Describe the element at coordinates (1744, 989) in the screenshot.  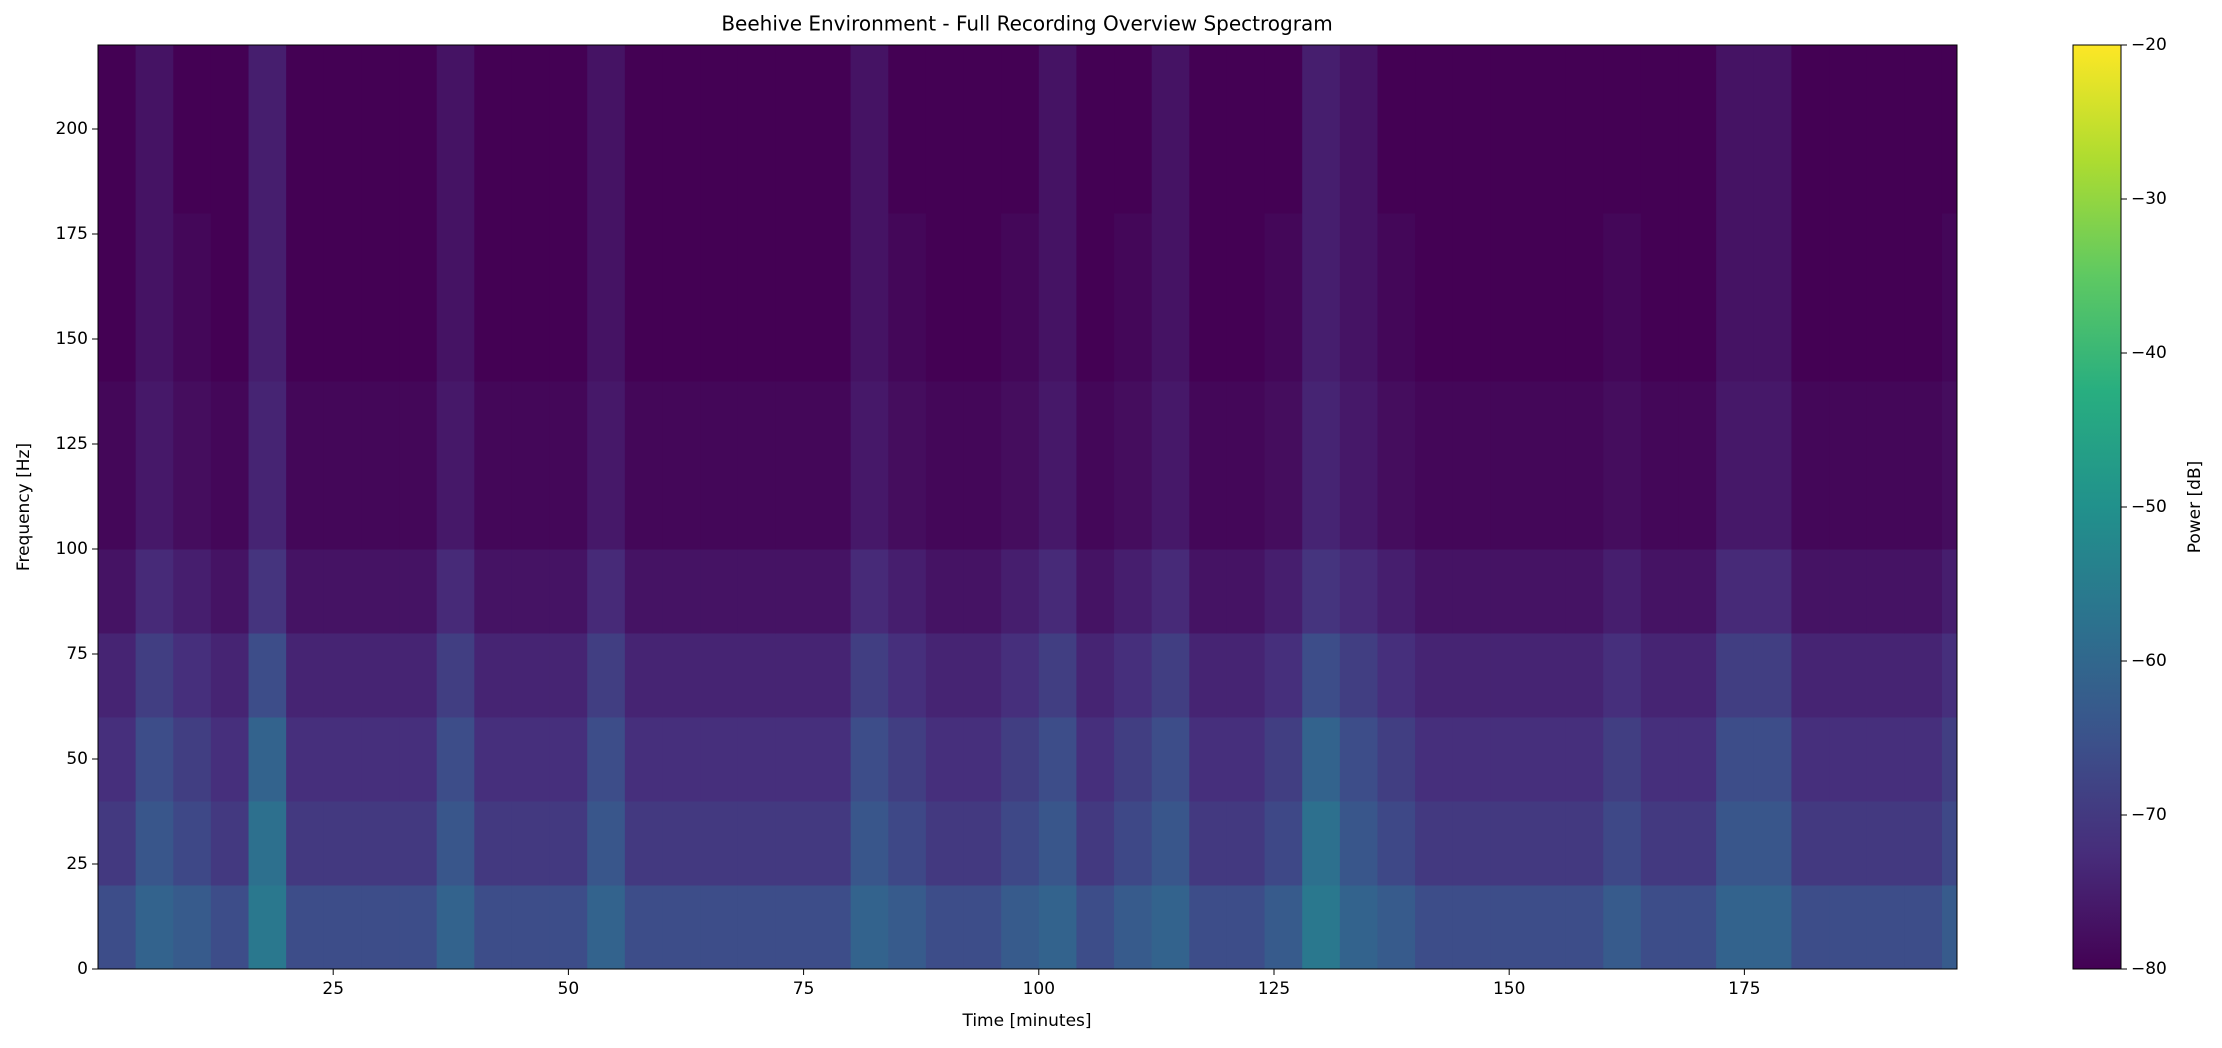
I see `x-tick-label: 175` at that location.